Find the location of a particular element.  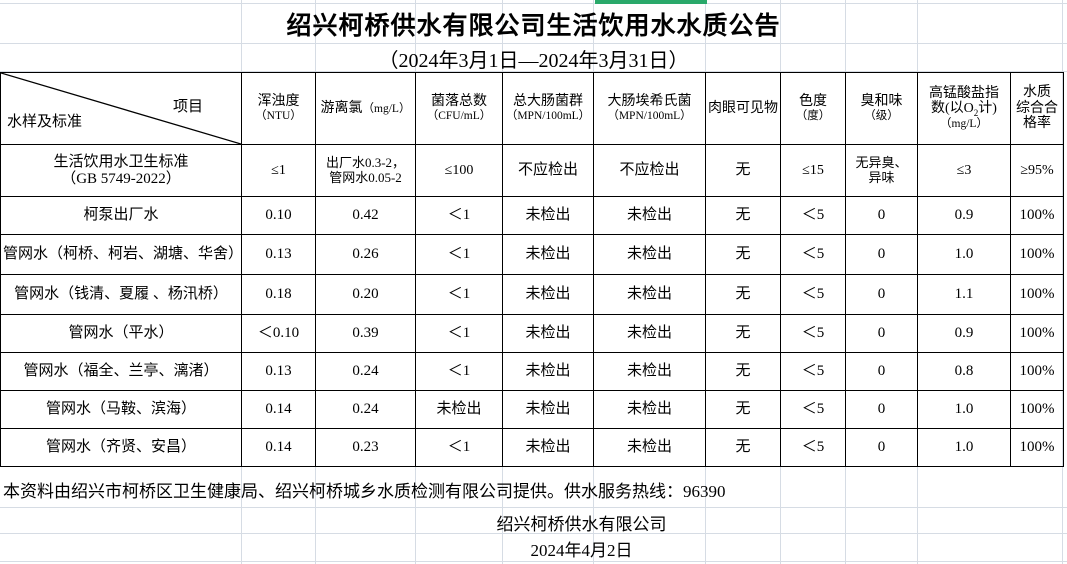

standard-odor-taste: 无异臭、 异味 is located at coordinates (881, 170).